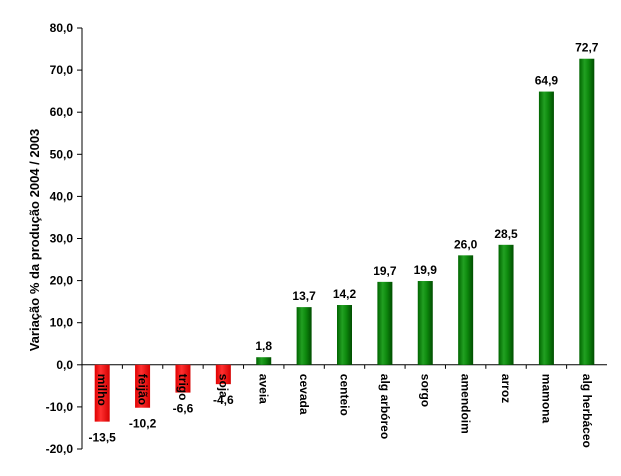  Describe the element at coordinates (62, 239) in the screenshot. I see `y-tick-label: 30,0` at that location.